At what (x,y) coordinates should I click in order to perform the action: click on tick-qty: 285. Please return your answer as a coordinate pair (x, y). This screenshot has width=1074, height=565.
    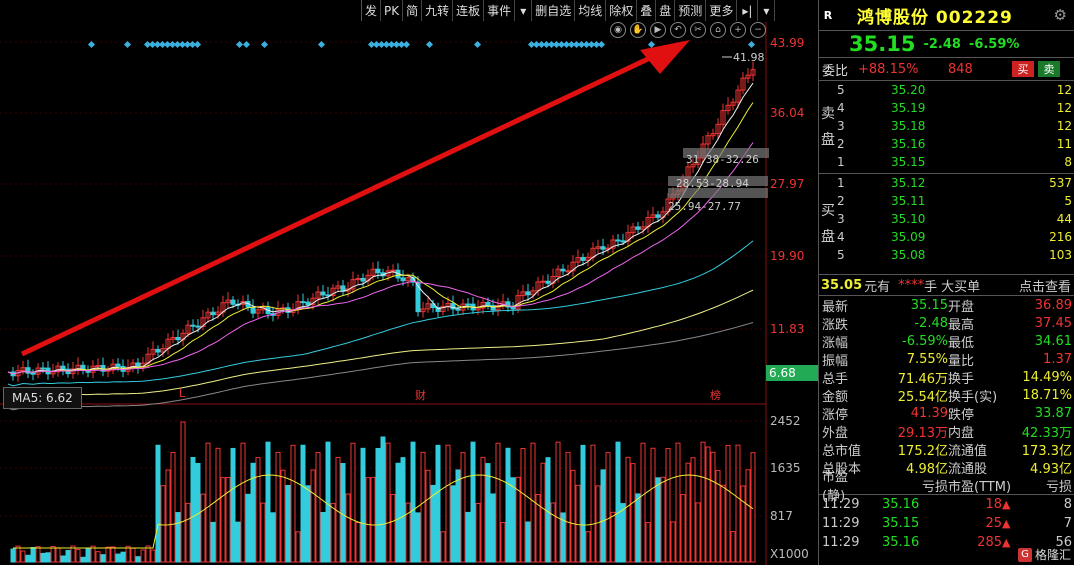
    Looking at the image, I should click on (989, 542).